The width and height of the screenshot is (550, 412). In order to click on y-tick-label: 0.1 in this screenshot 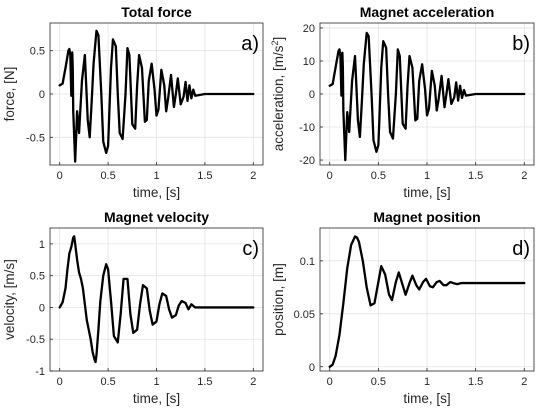, I will do `click(307, 262)`.